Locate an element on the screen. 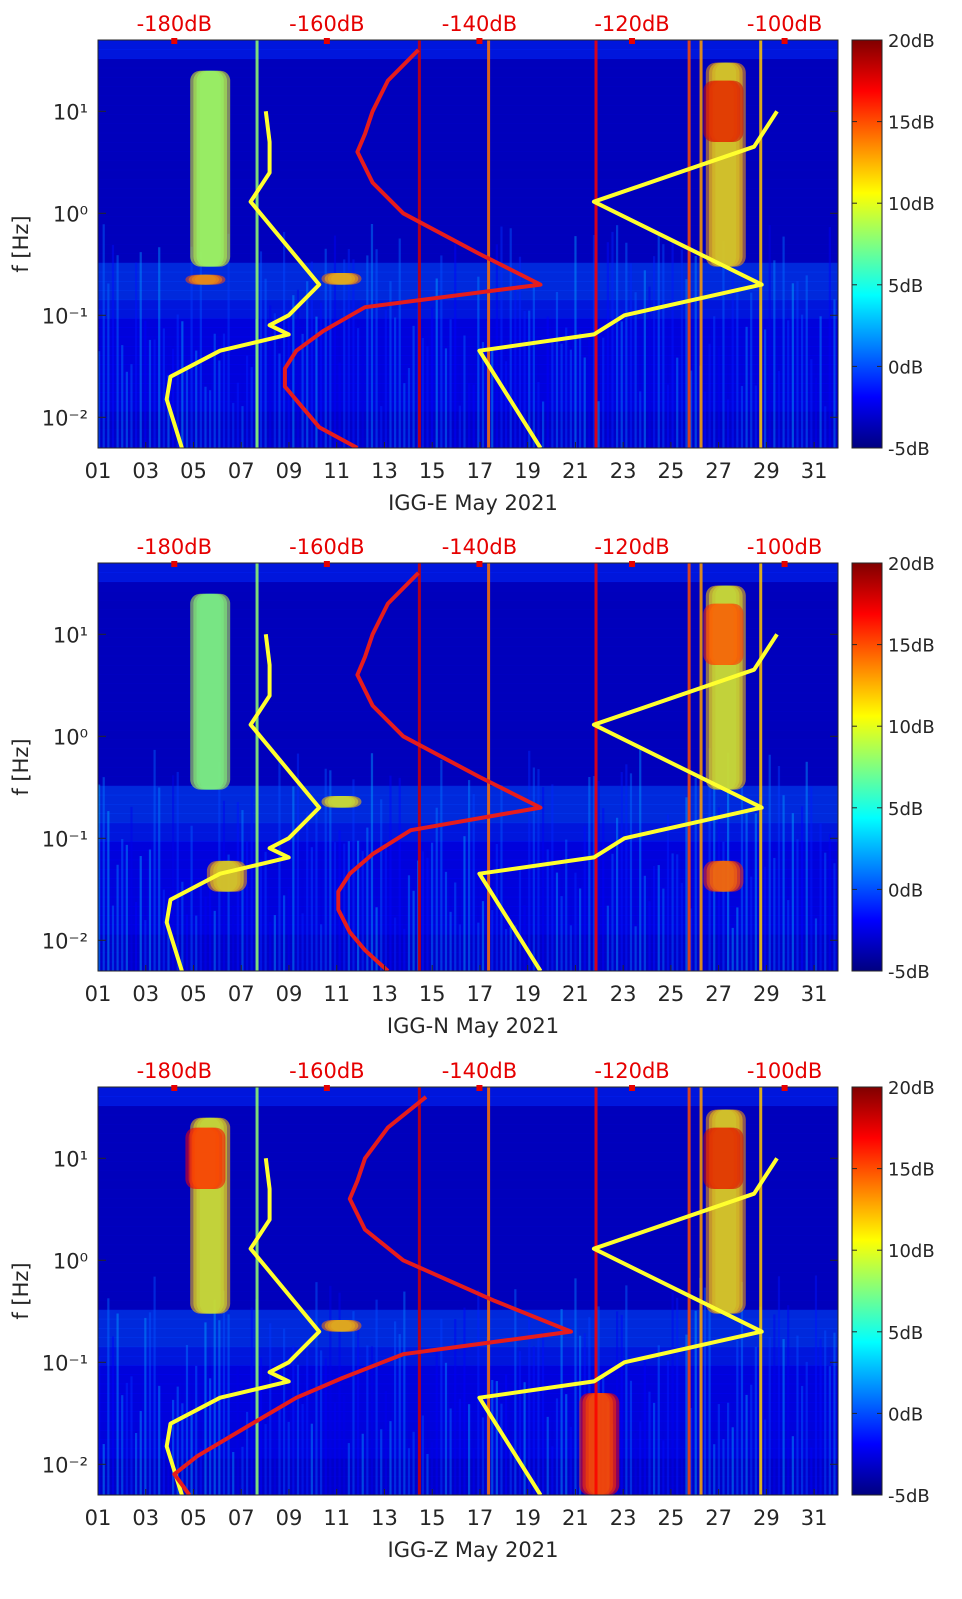  x-tick-label: 13 is located at coordinates (384, 471).